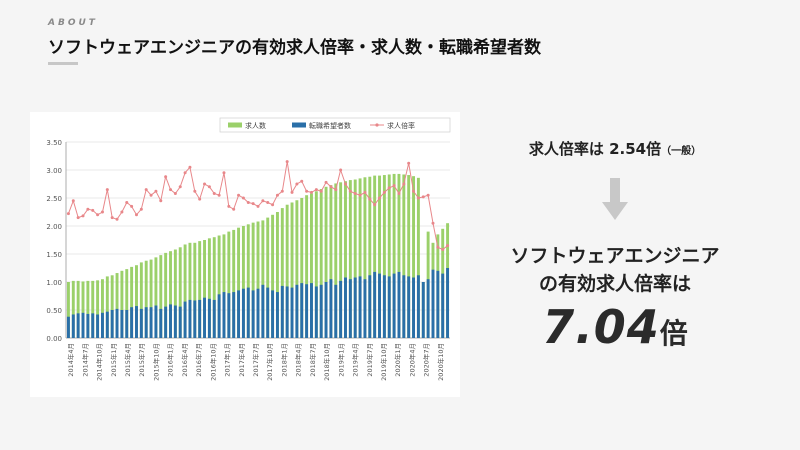 This screenshot has width=800, height=450. I want to click on rate-note: （一般）, so click(681, 151).